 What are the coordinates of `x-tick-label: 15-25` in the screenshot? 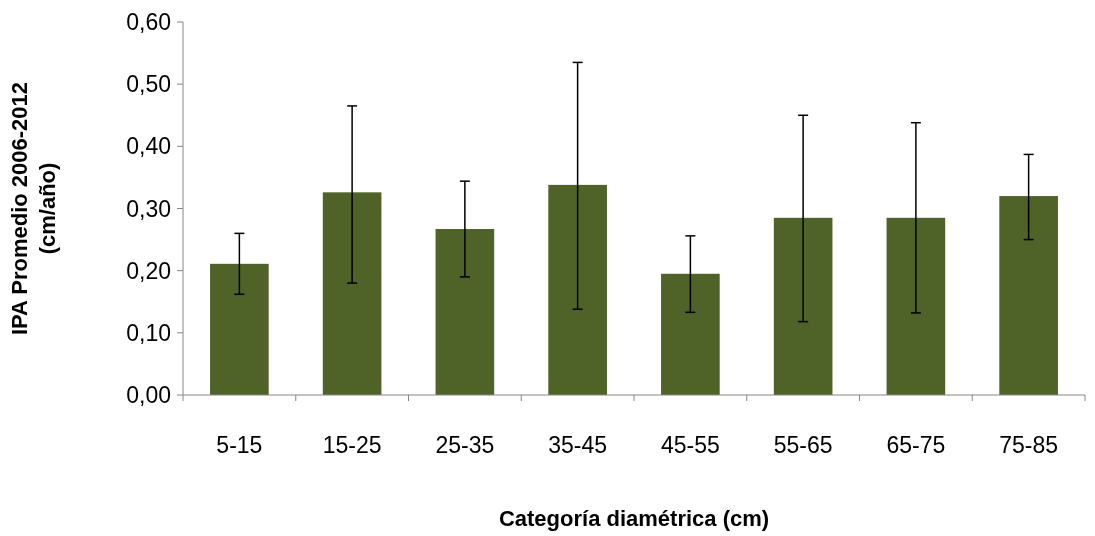 It's located at (352, 445).